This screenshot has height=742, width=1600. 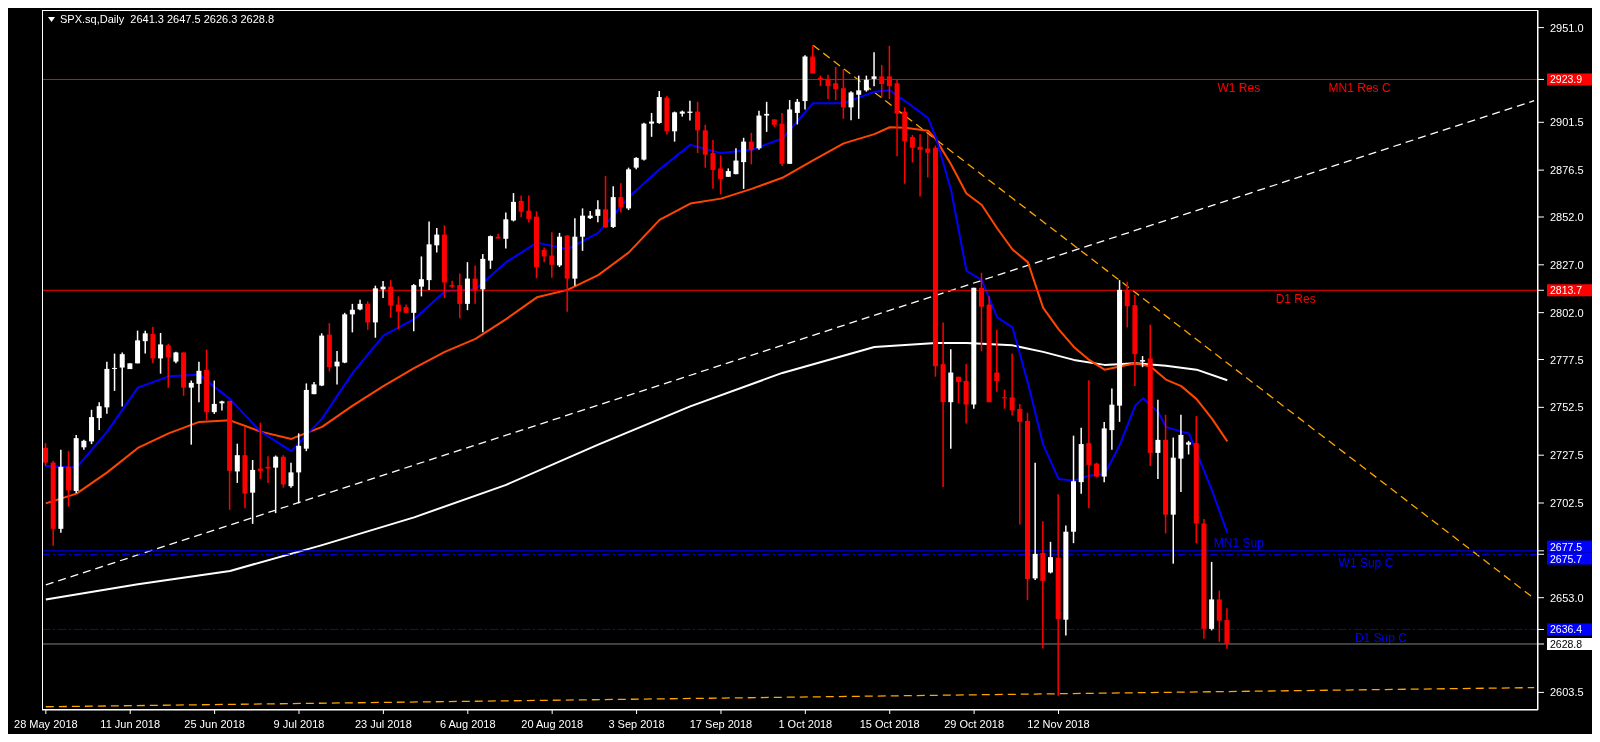 I want to click on y-tick-label: 2876.5, so click(x=1567, y=170).